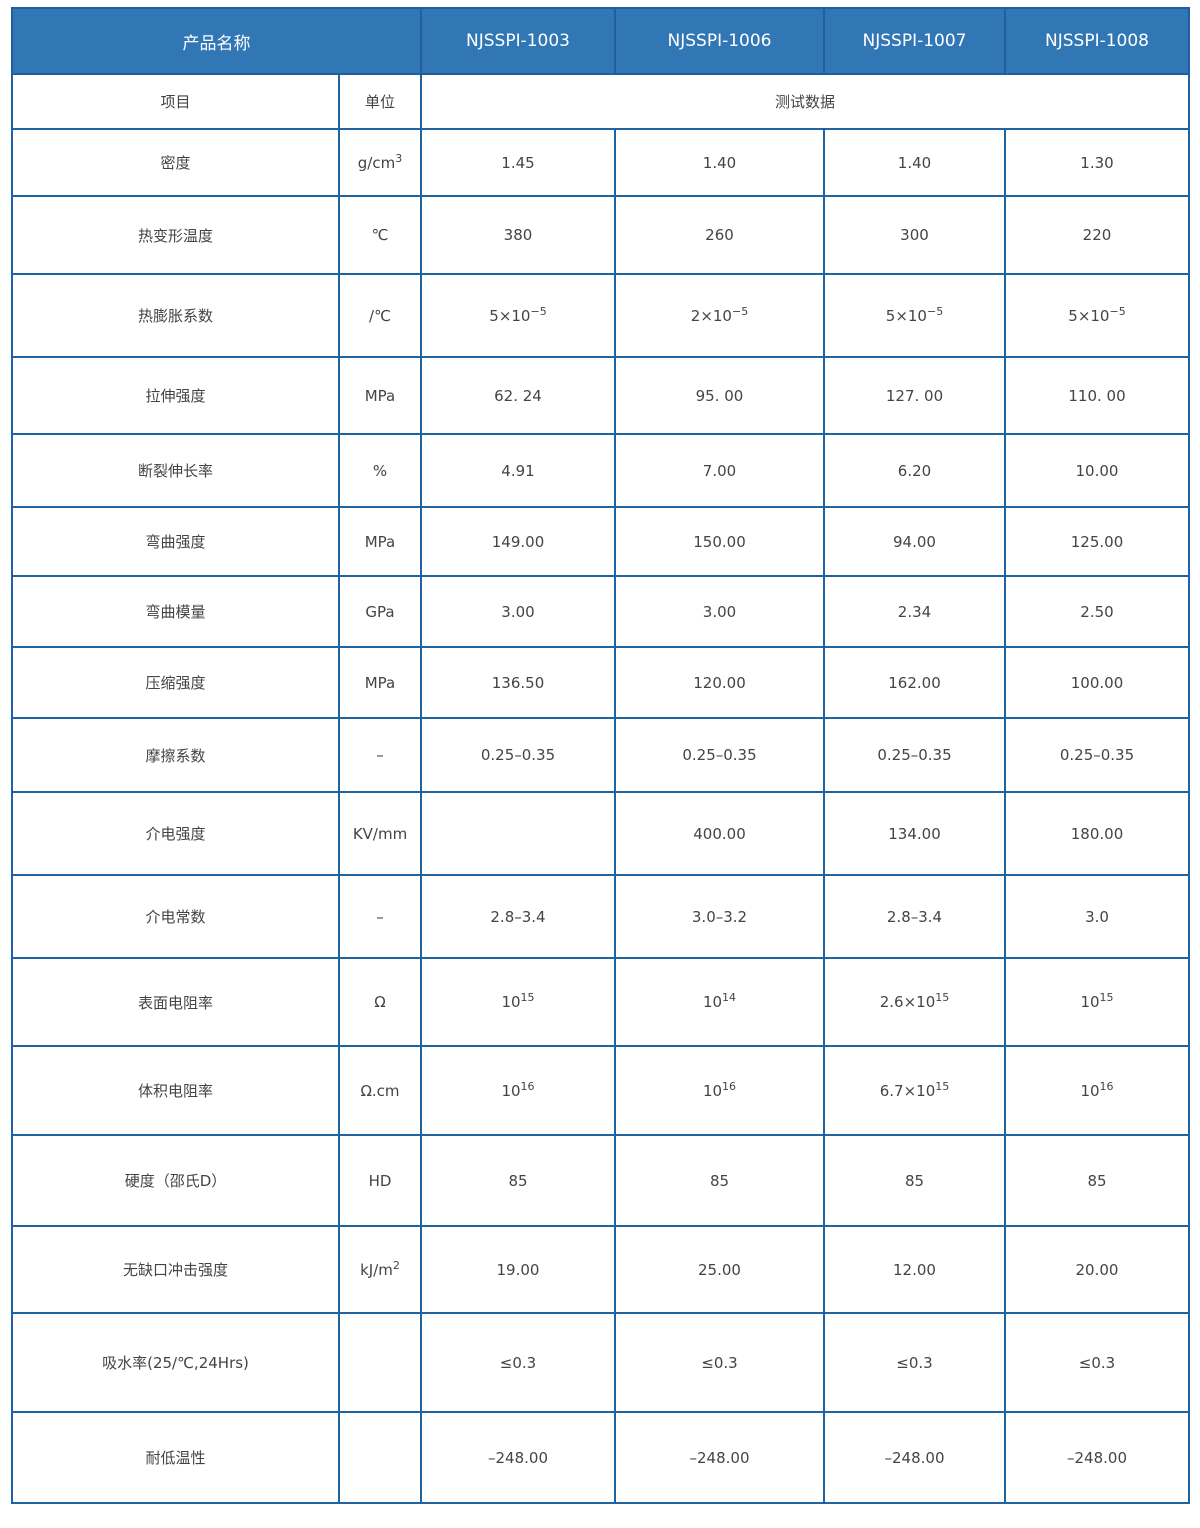  What do you see at coordinates (175, 1269) in the screenshot?
I see `property-label: 无缺口冲击强度` at bounding box center [175, 1269].